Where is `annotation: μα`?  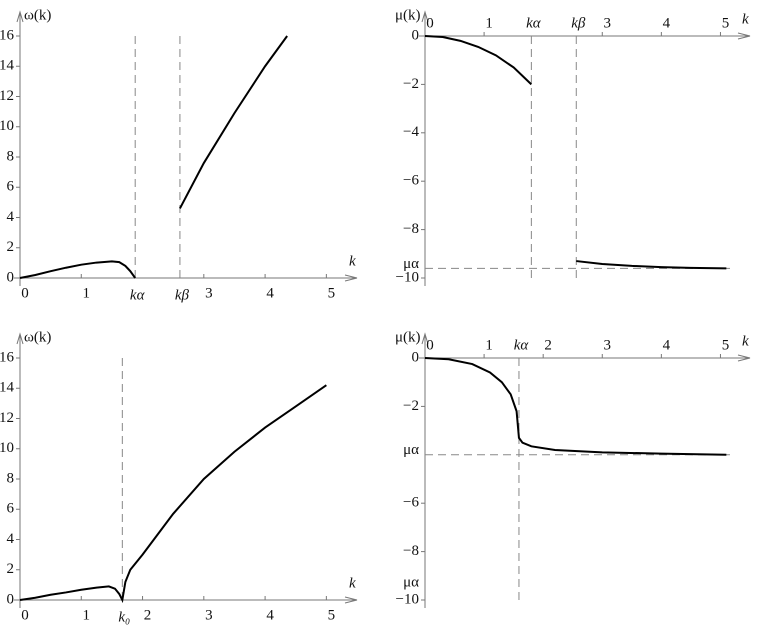
annotation: μα is located at coordinates (411, 582).